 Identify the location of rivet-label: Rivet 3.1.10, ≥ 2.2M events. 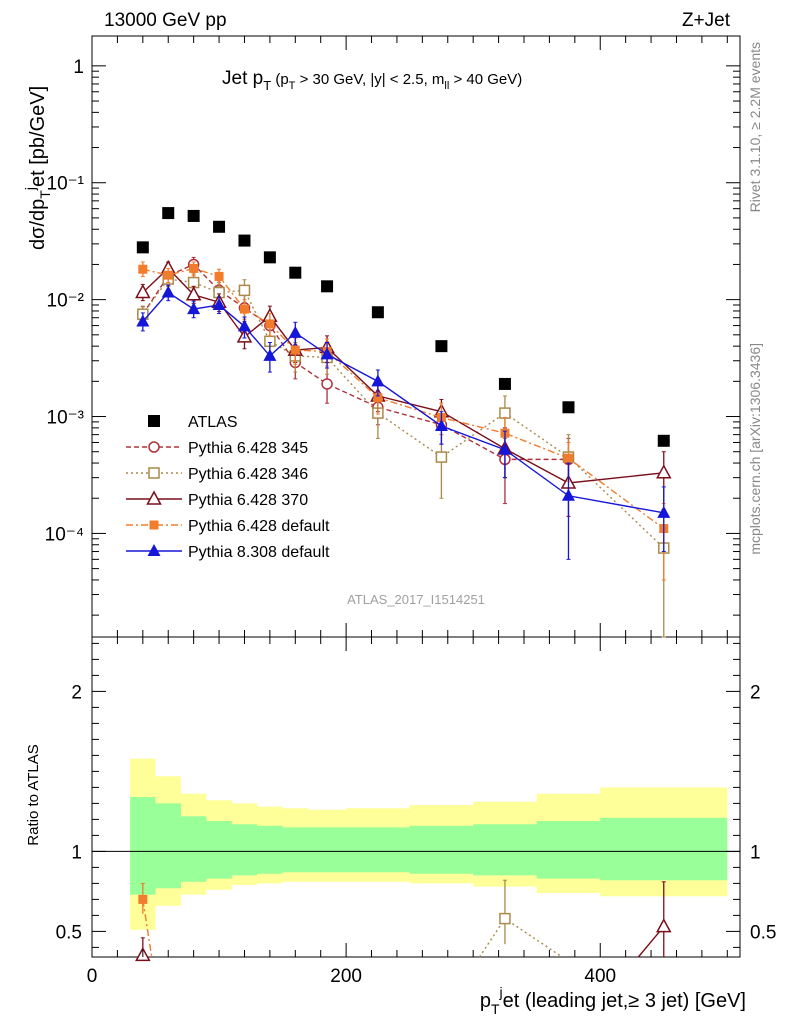
(755, 127).